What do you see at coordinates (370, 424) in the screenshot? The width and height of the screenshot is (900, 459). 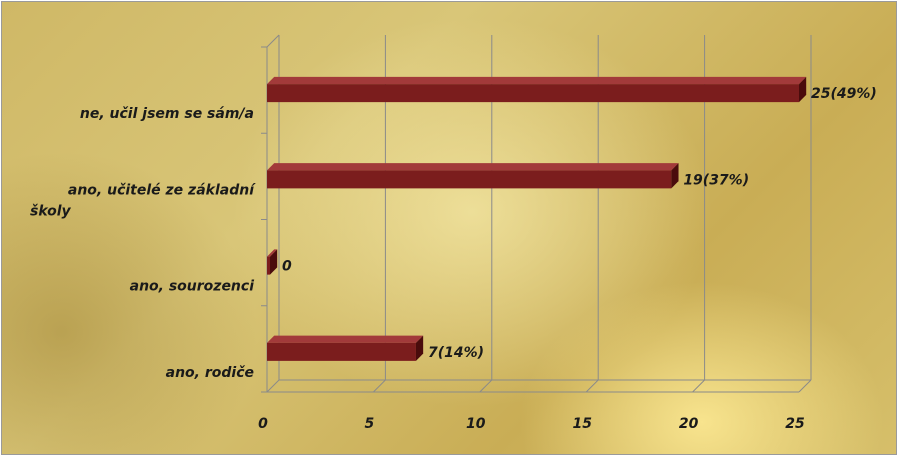 I see `x-tick-label: 5` at bounding box center [370, 424].